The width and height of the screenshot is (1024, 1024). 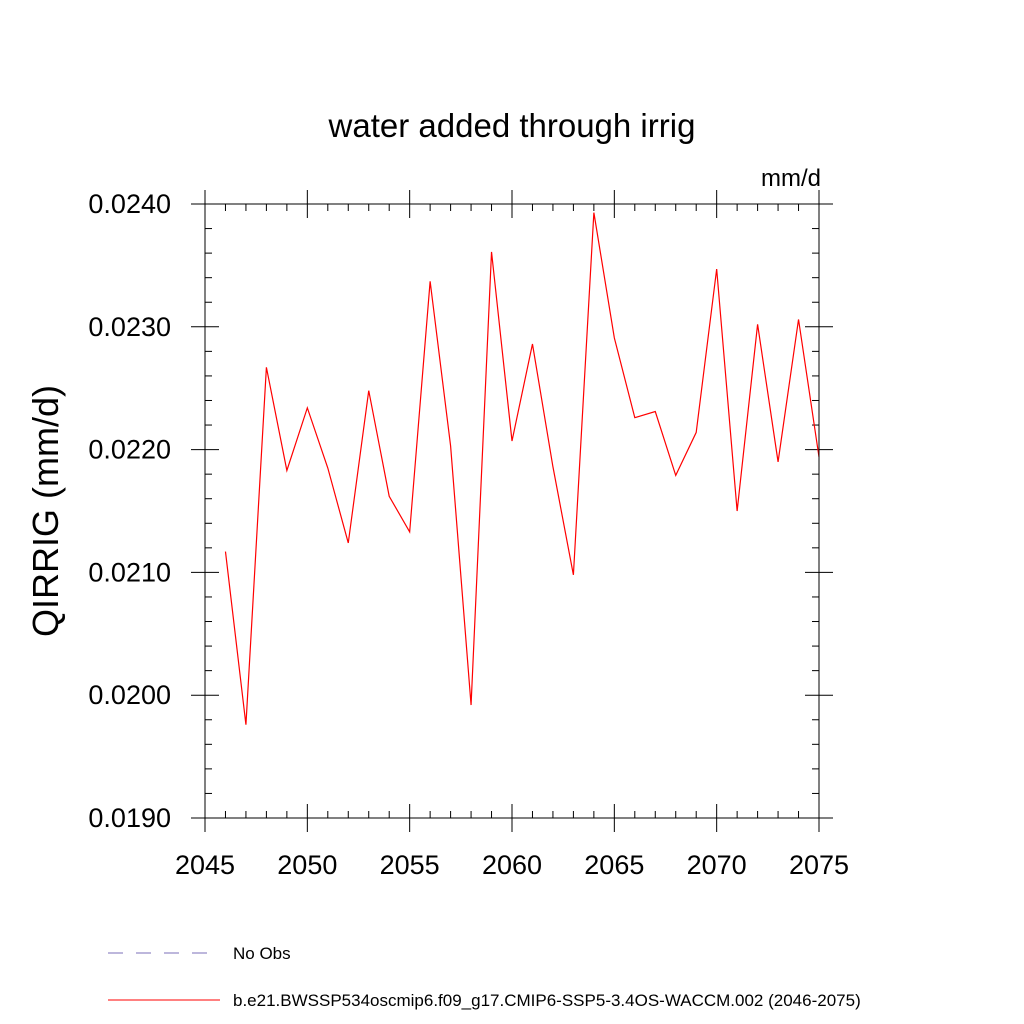 What do you see at coordinates (129, 327) in the screenshot?
I see `y-tick-label: 0.0230` at bounding box center [129, 327].